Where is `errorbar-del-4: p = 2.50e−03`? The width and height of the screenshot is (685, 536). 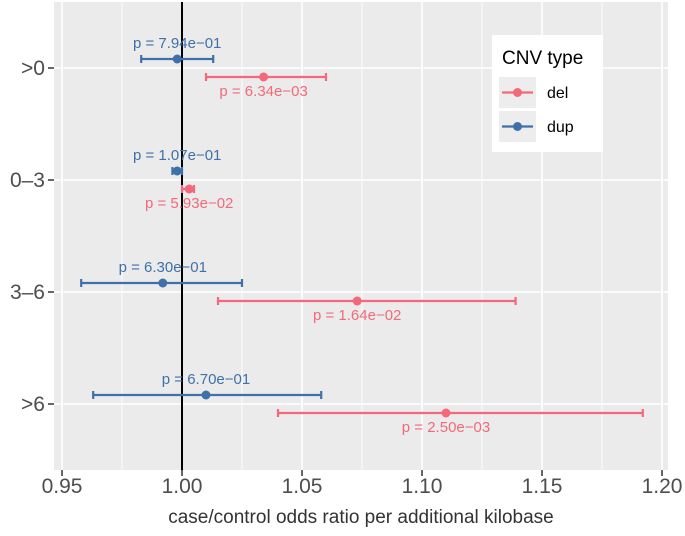
errorbar-del-4: p = 2.50e−03 is located at coordinates (460, 422).